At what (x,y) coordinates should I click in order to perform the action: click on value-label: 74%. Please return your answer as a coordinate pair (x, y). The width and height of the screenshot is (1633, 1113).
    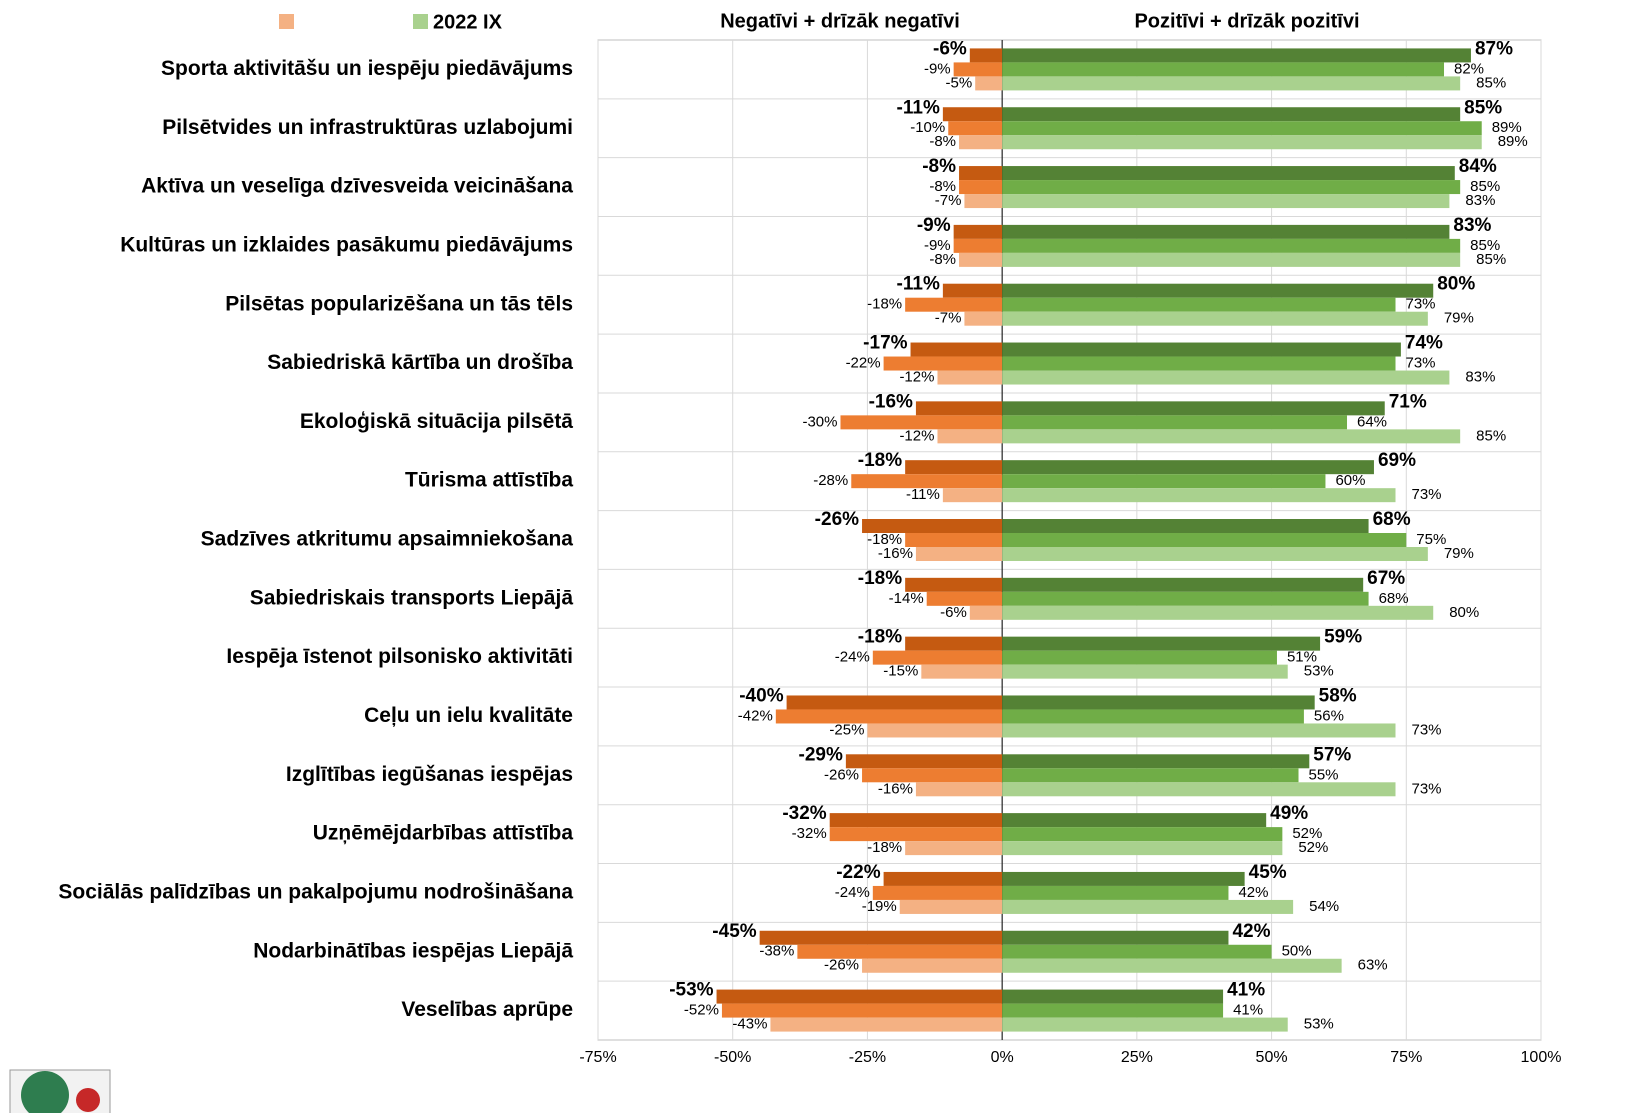
    Looking at the image, I should click on (1424, 343).